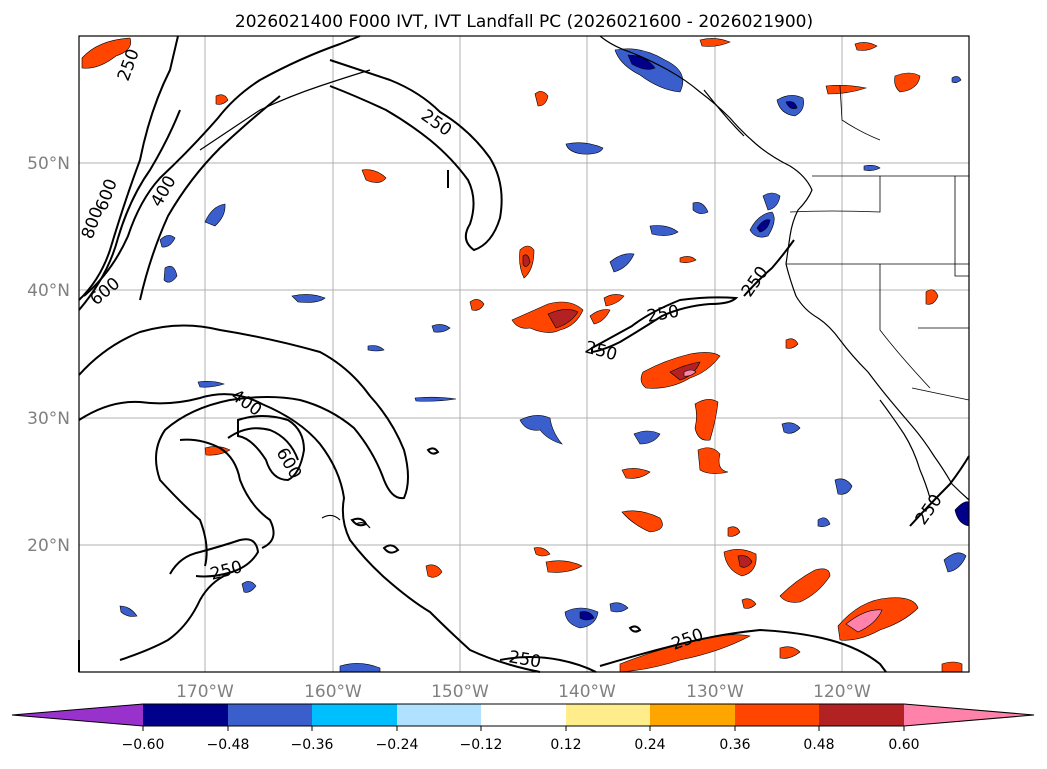 Image resolution: width=1047 pixels, height=769 pixels. What do you see at coordinates (706, 150) in the screenshot?
I see `coastline-alaska` at bounding box center [706, 150].